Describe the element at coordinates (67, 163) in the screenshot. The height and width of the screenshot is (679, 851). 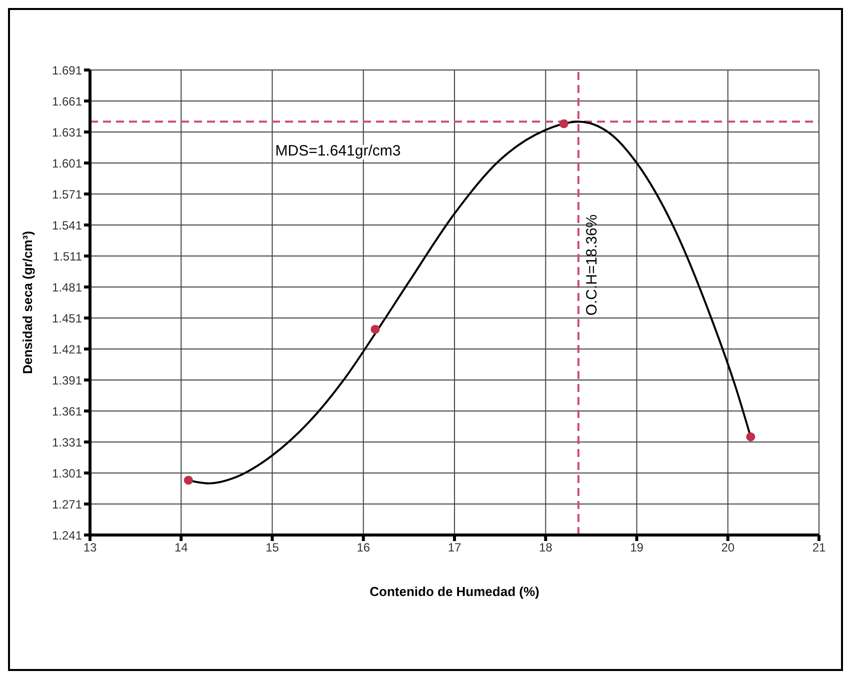
I see `y-tick-label: 1.601` at that location.